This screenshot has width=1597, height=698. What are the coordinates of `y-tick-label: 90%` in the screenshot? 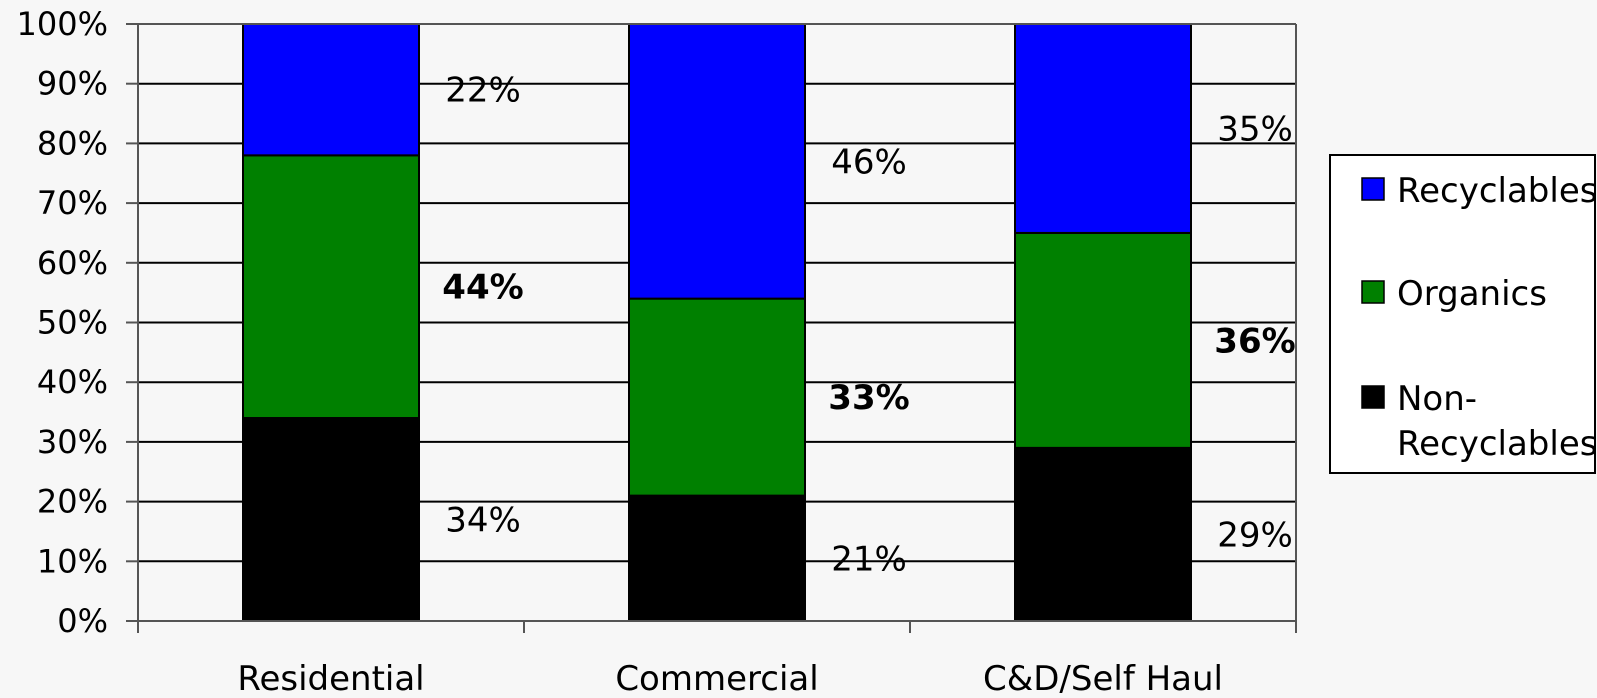 It's located at (72, 84).